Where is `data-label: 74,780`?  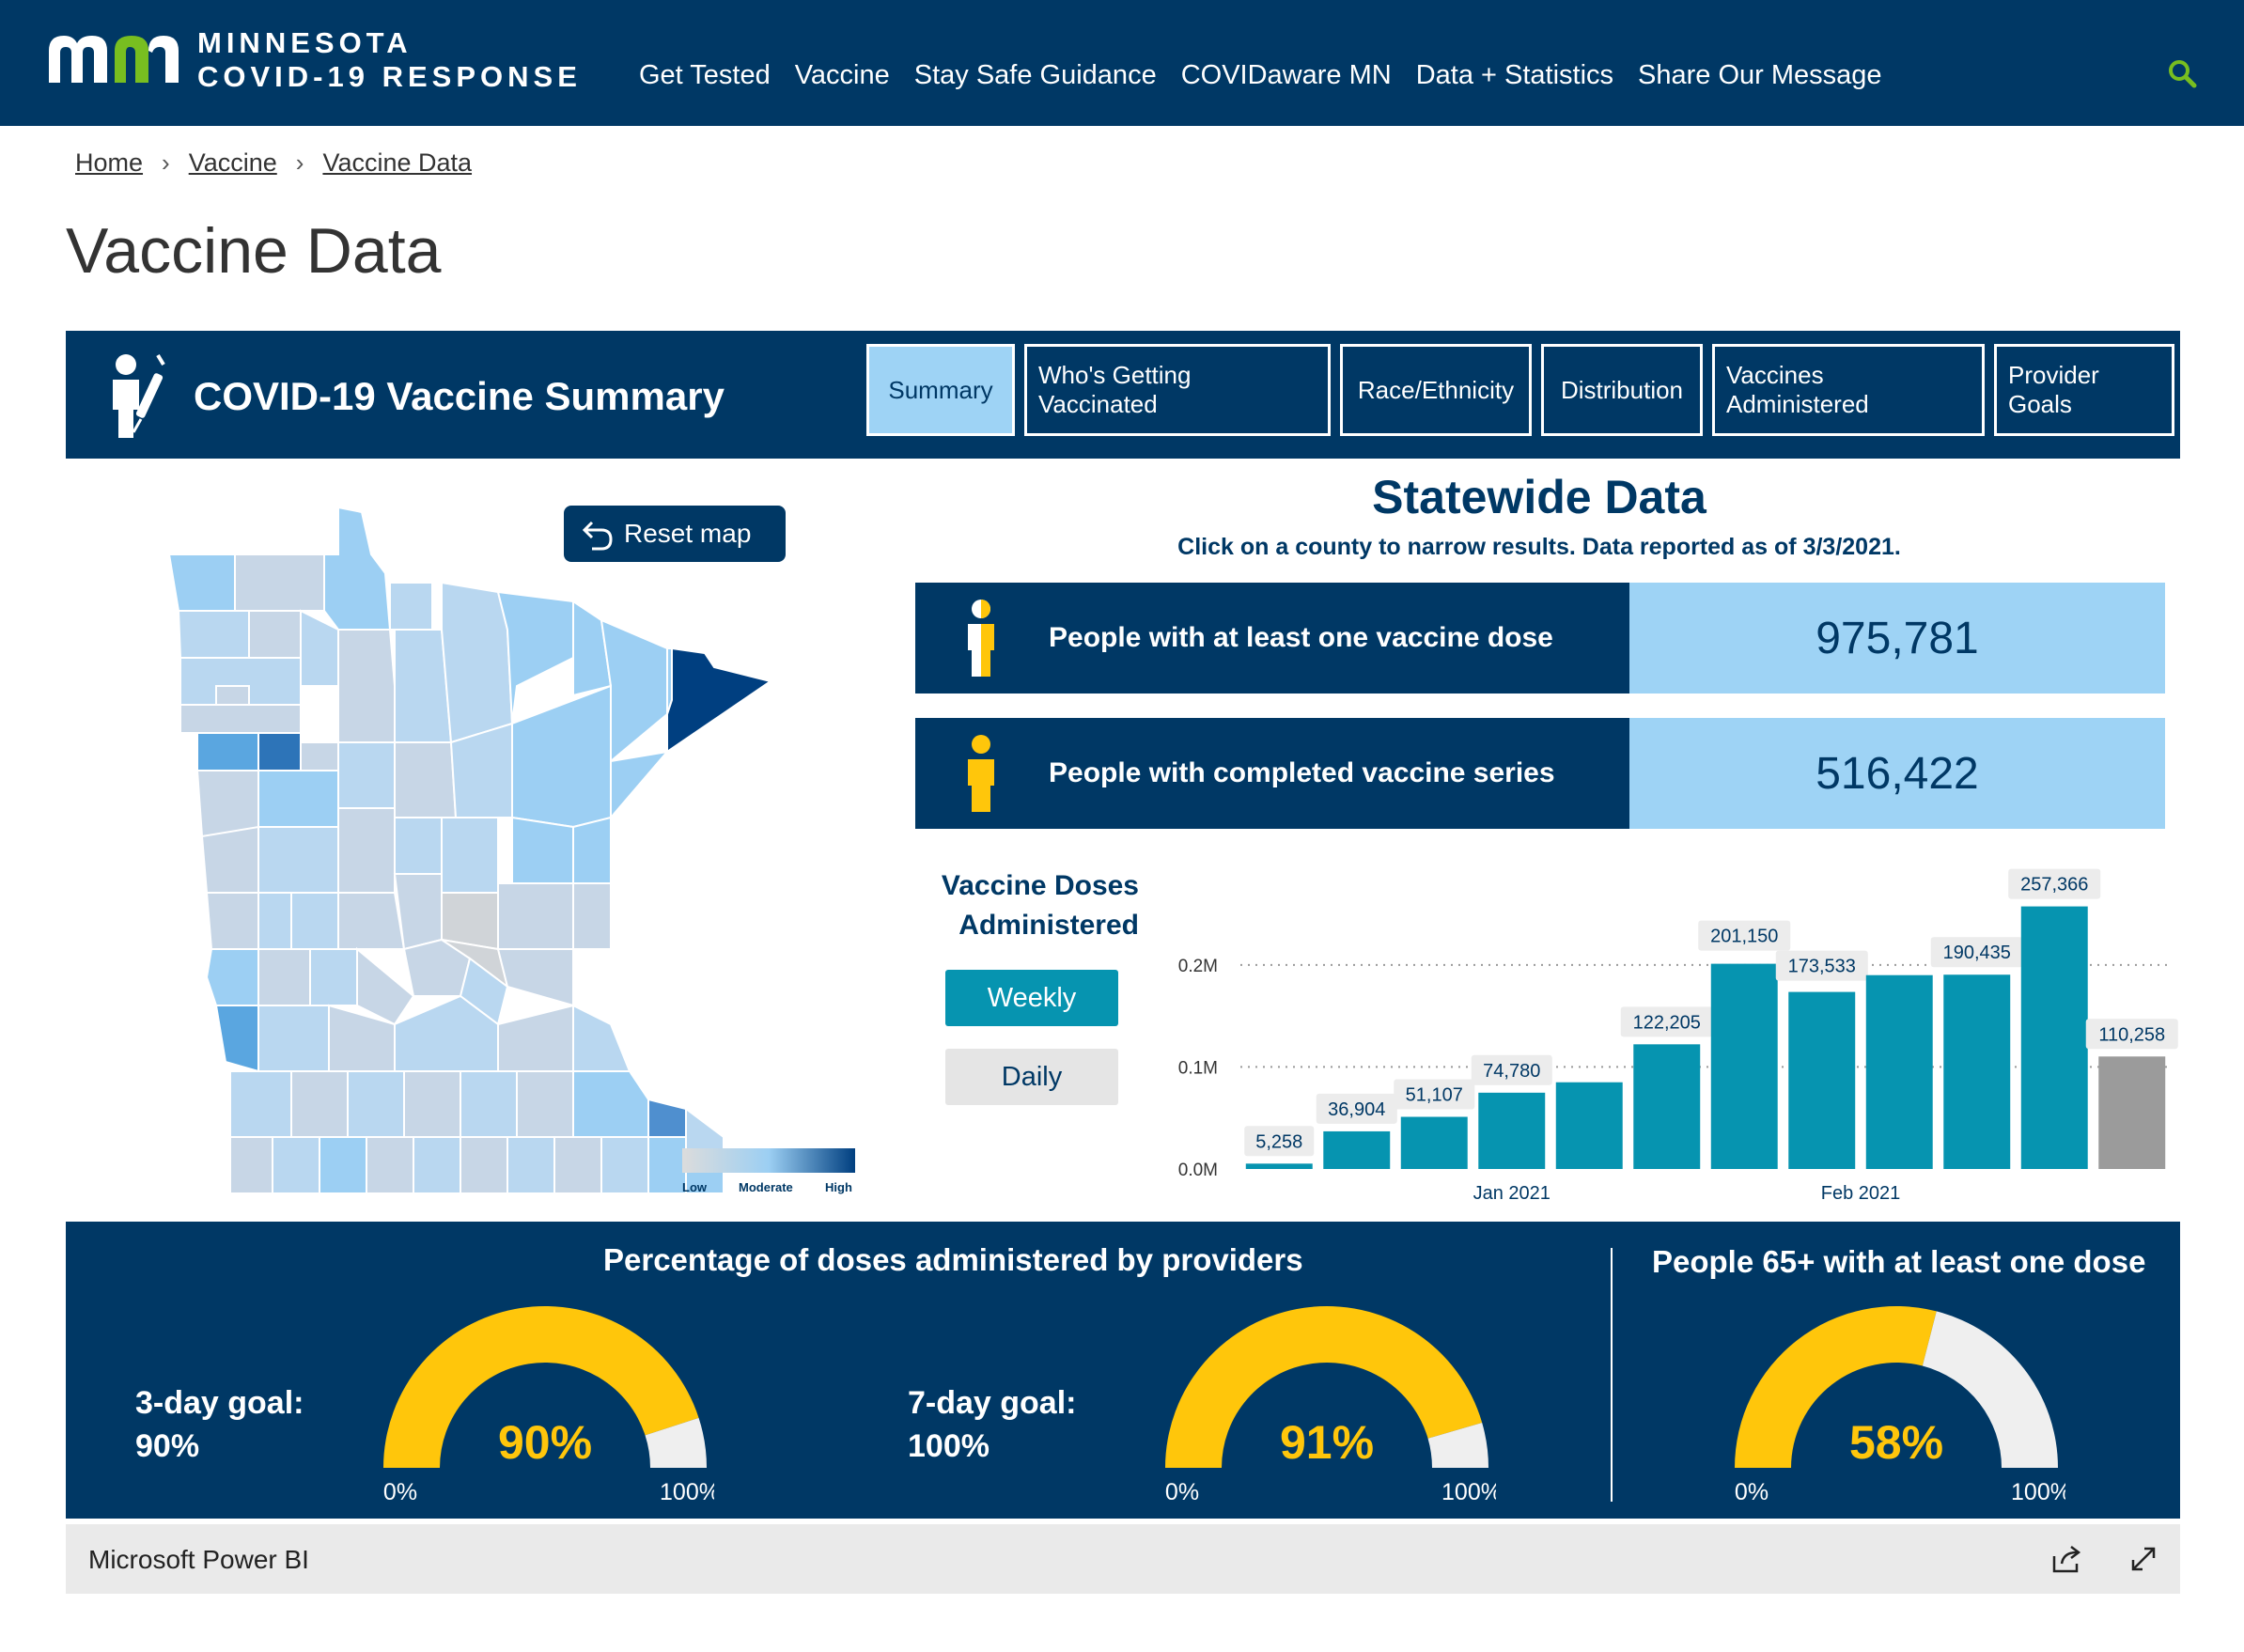
data-label: 74,780 is located at coordinates (1511, 1071).